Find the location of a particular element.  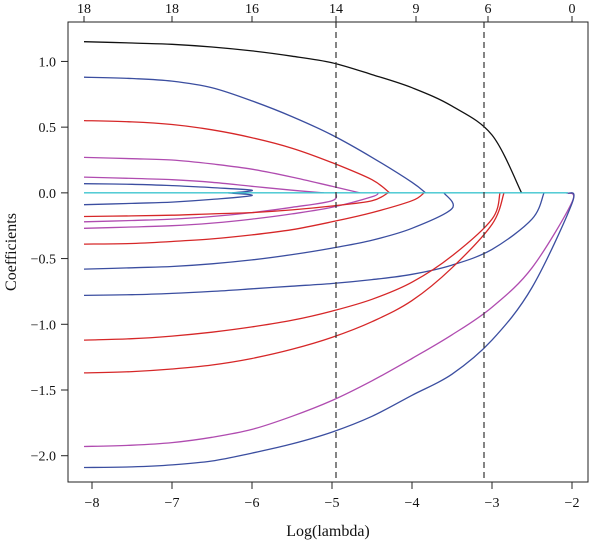

top-tick-label: 9 is located at coordinates (416, 9).